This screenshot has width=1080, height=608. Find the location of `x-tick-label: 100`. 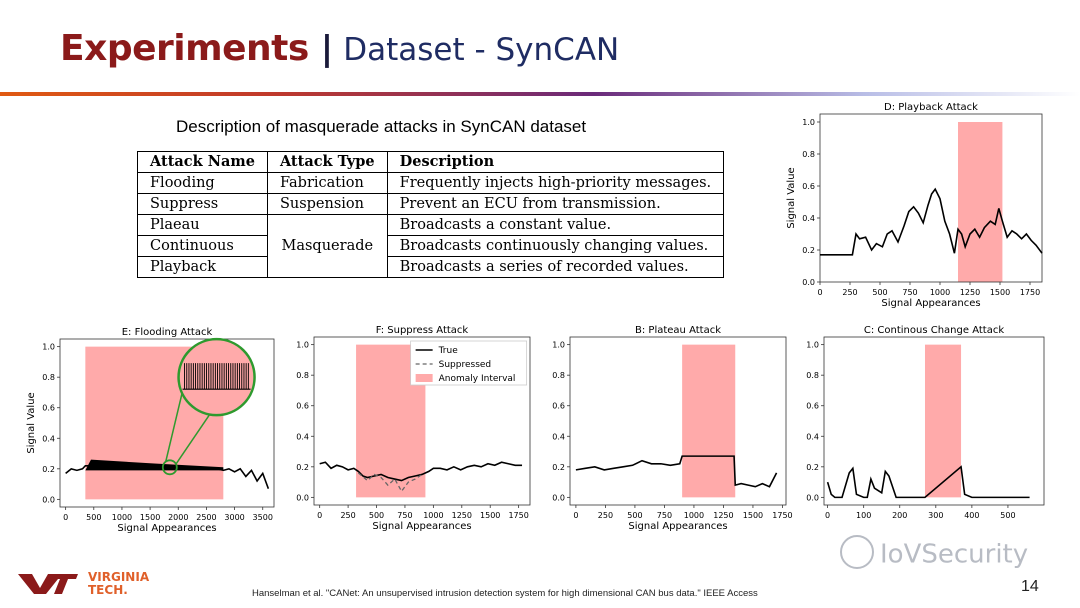

x-tick-label: 100 is located at coordinates (863, 515).